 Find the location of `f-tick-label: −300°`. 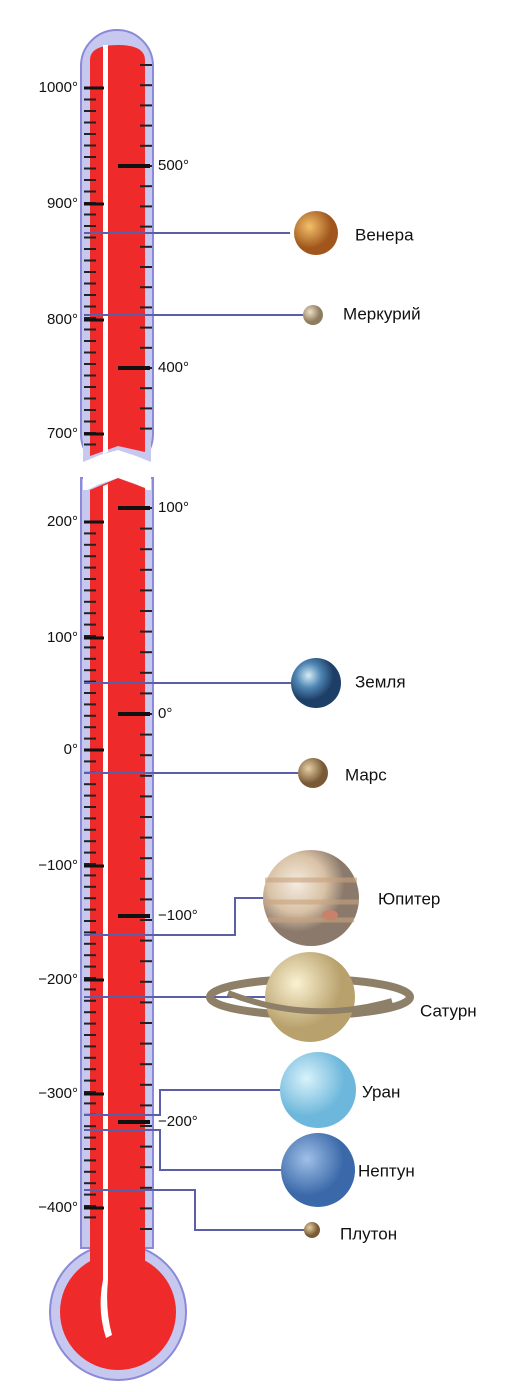

f-tick-label: −300° is located at coordinates (58, 1093).